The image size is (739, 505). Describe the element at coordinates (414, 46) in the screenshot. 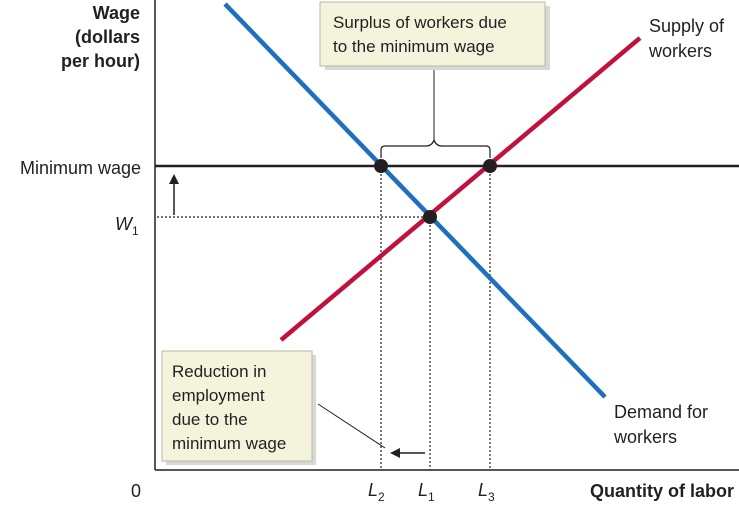

I see `surplus-callout-line2: to the minimum wage` at that location.